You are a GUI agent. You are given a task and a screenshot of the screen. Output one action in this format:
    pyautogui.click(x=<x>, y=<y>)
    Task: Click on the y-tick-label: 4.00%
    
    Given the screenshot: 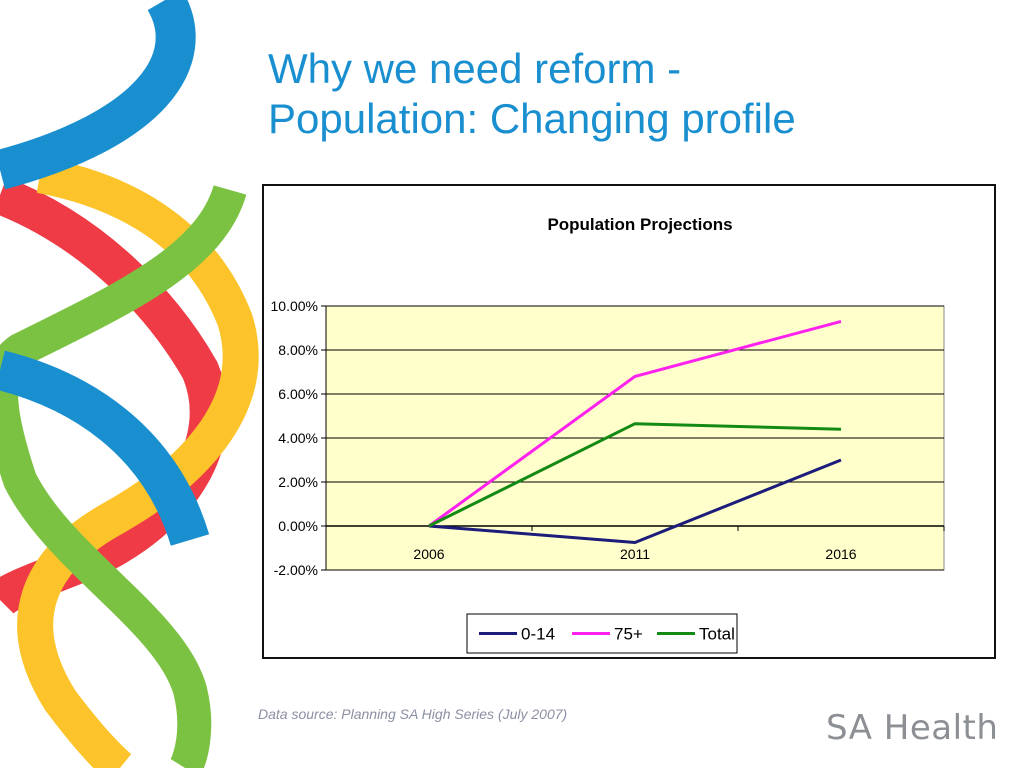 What is the action you would take?
    pyautogui.click(x=298, y=438)
    